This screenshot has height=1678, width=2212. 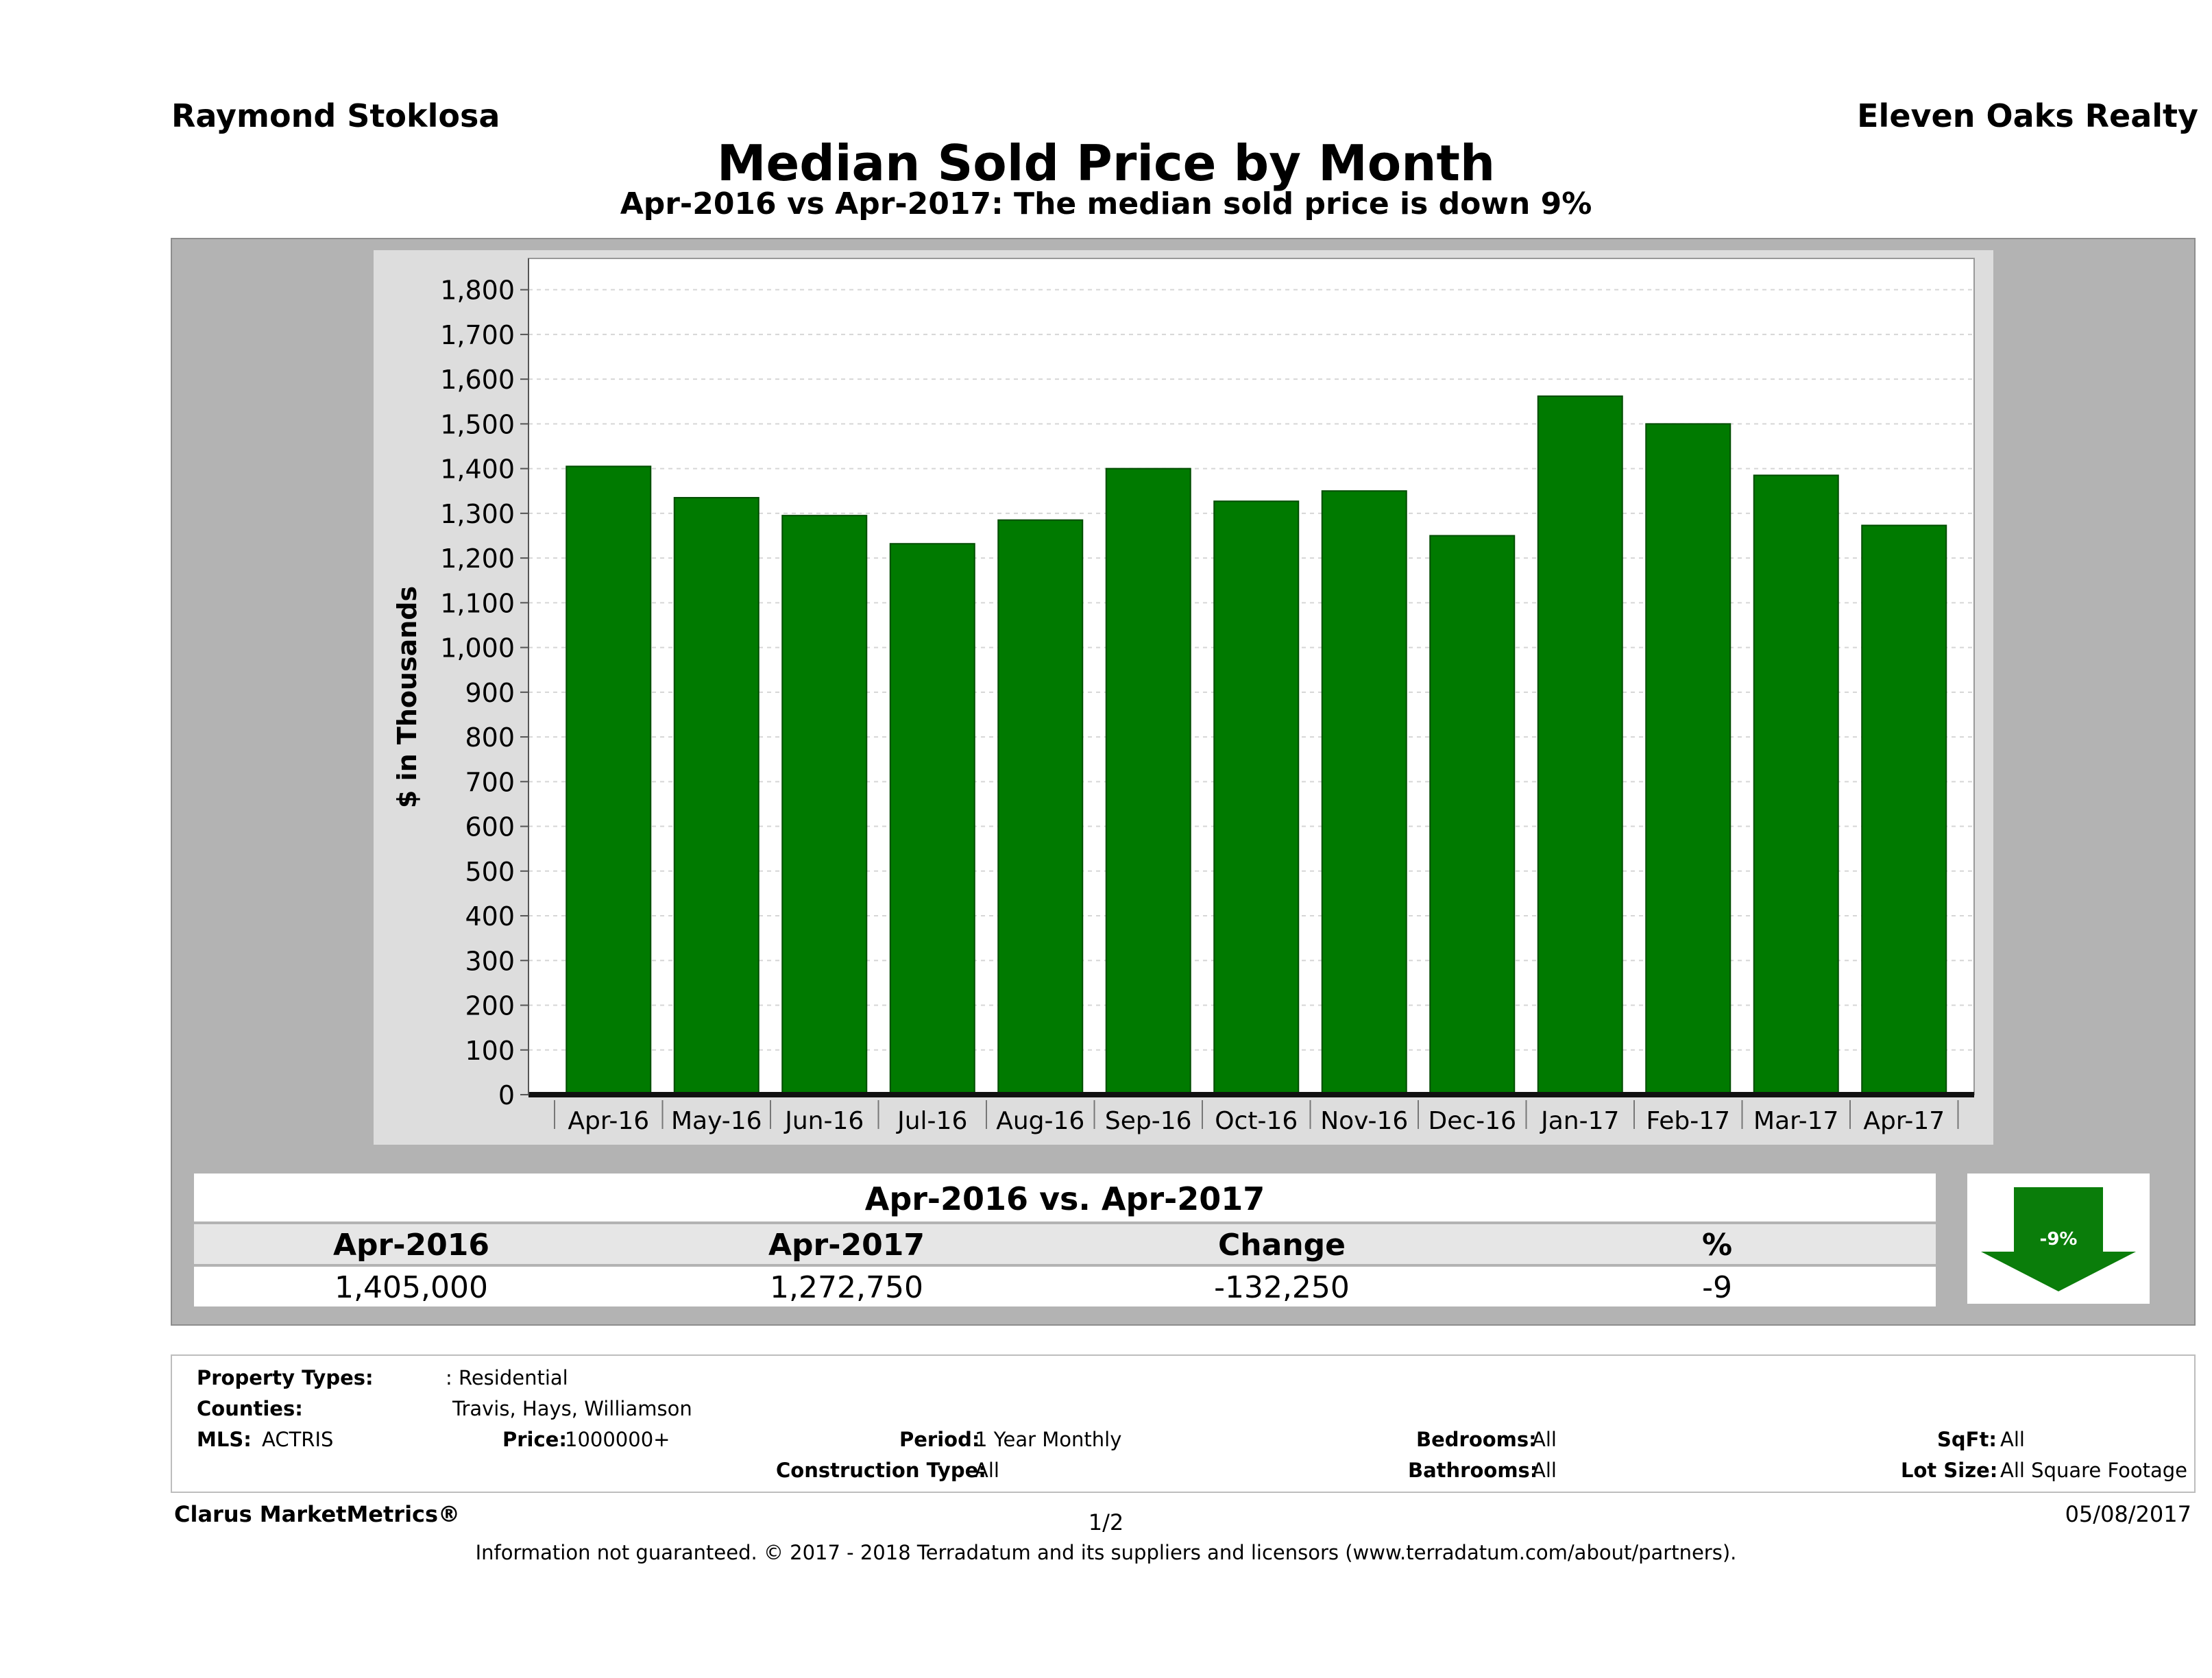 What do you see at coordinates (1148, 1121) in the screenshot?
I see `x-tick-label: Sep-16` at bounding box center [1148, 1121].